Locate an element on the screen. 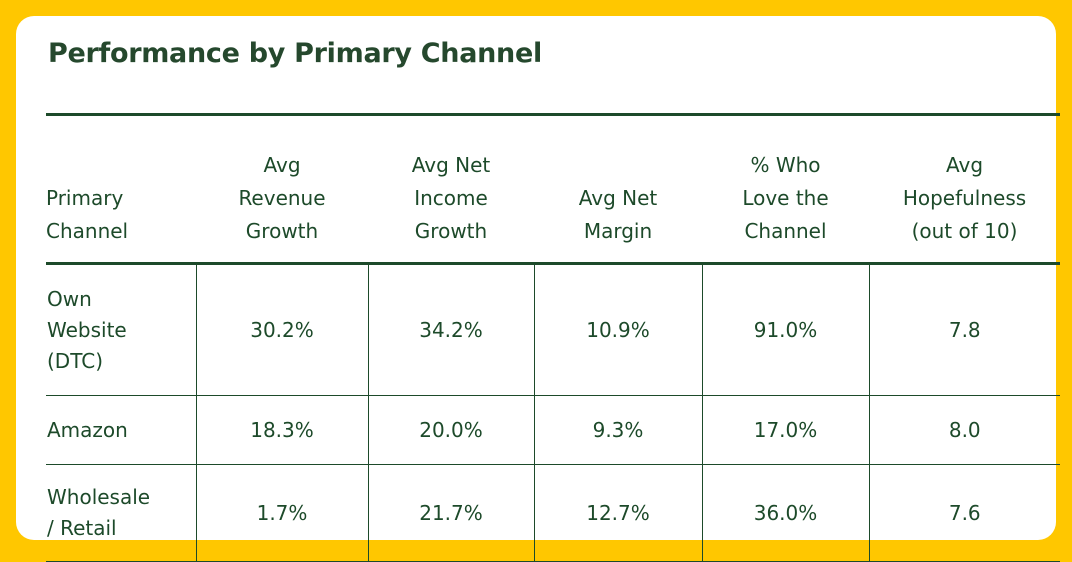  table-cell: 7.8 is located at coordinates (964, 329).